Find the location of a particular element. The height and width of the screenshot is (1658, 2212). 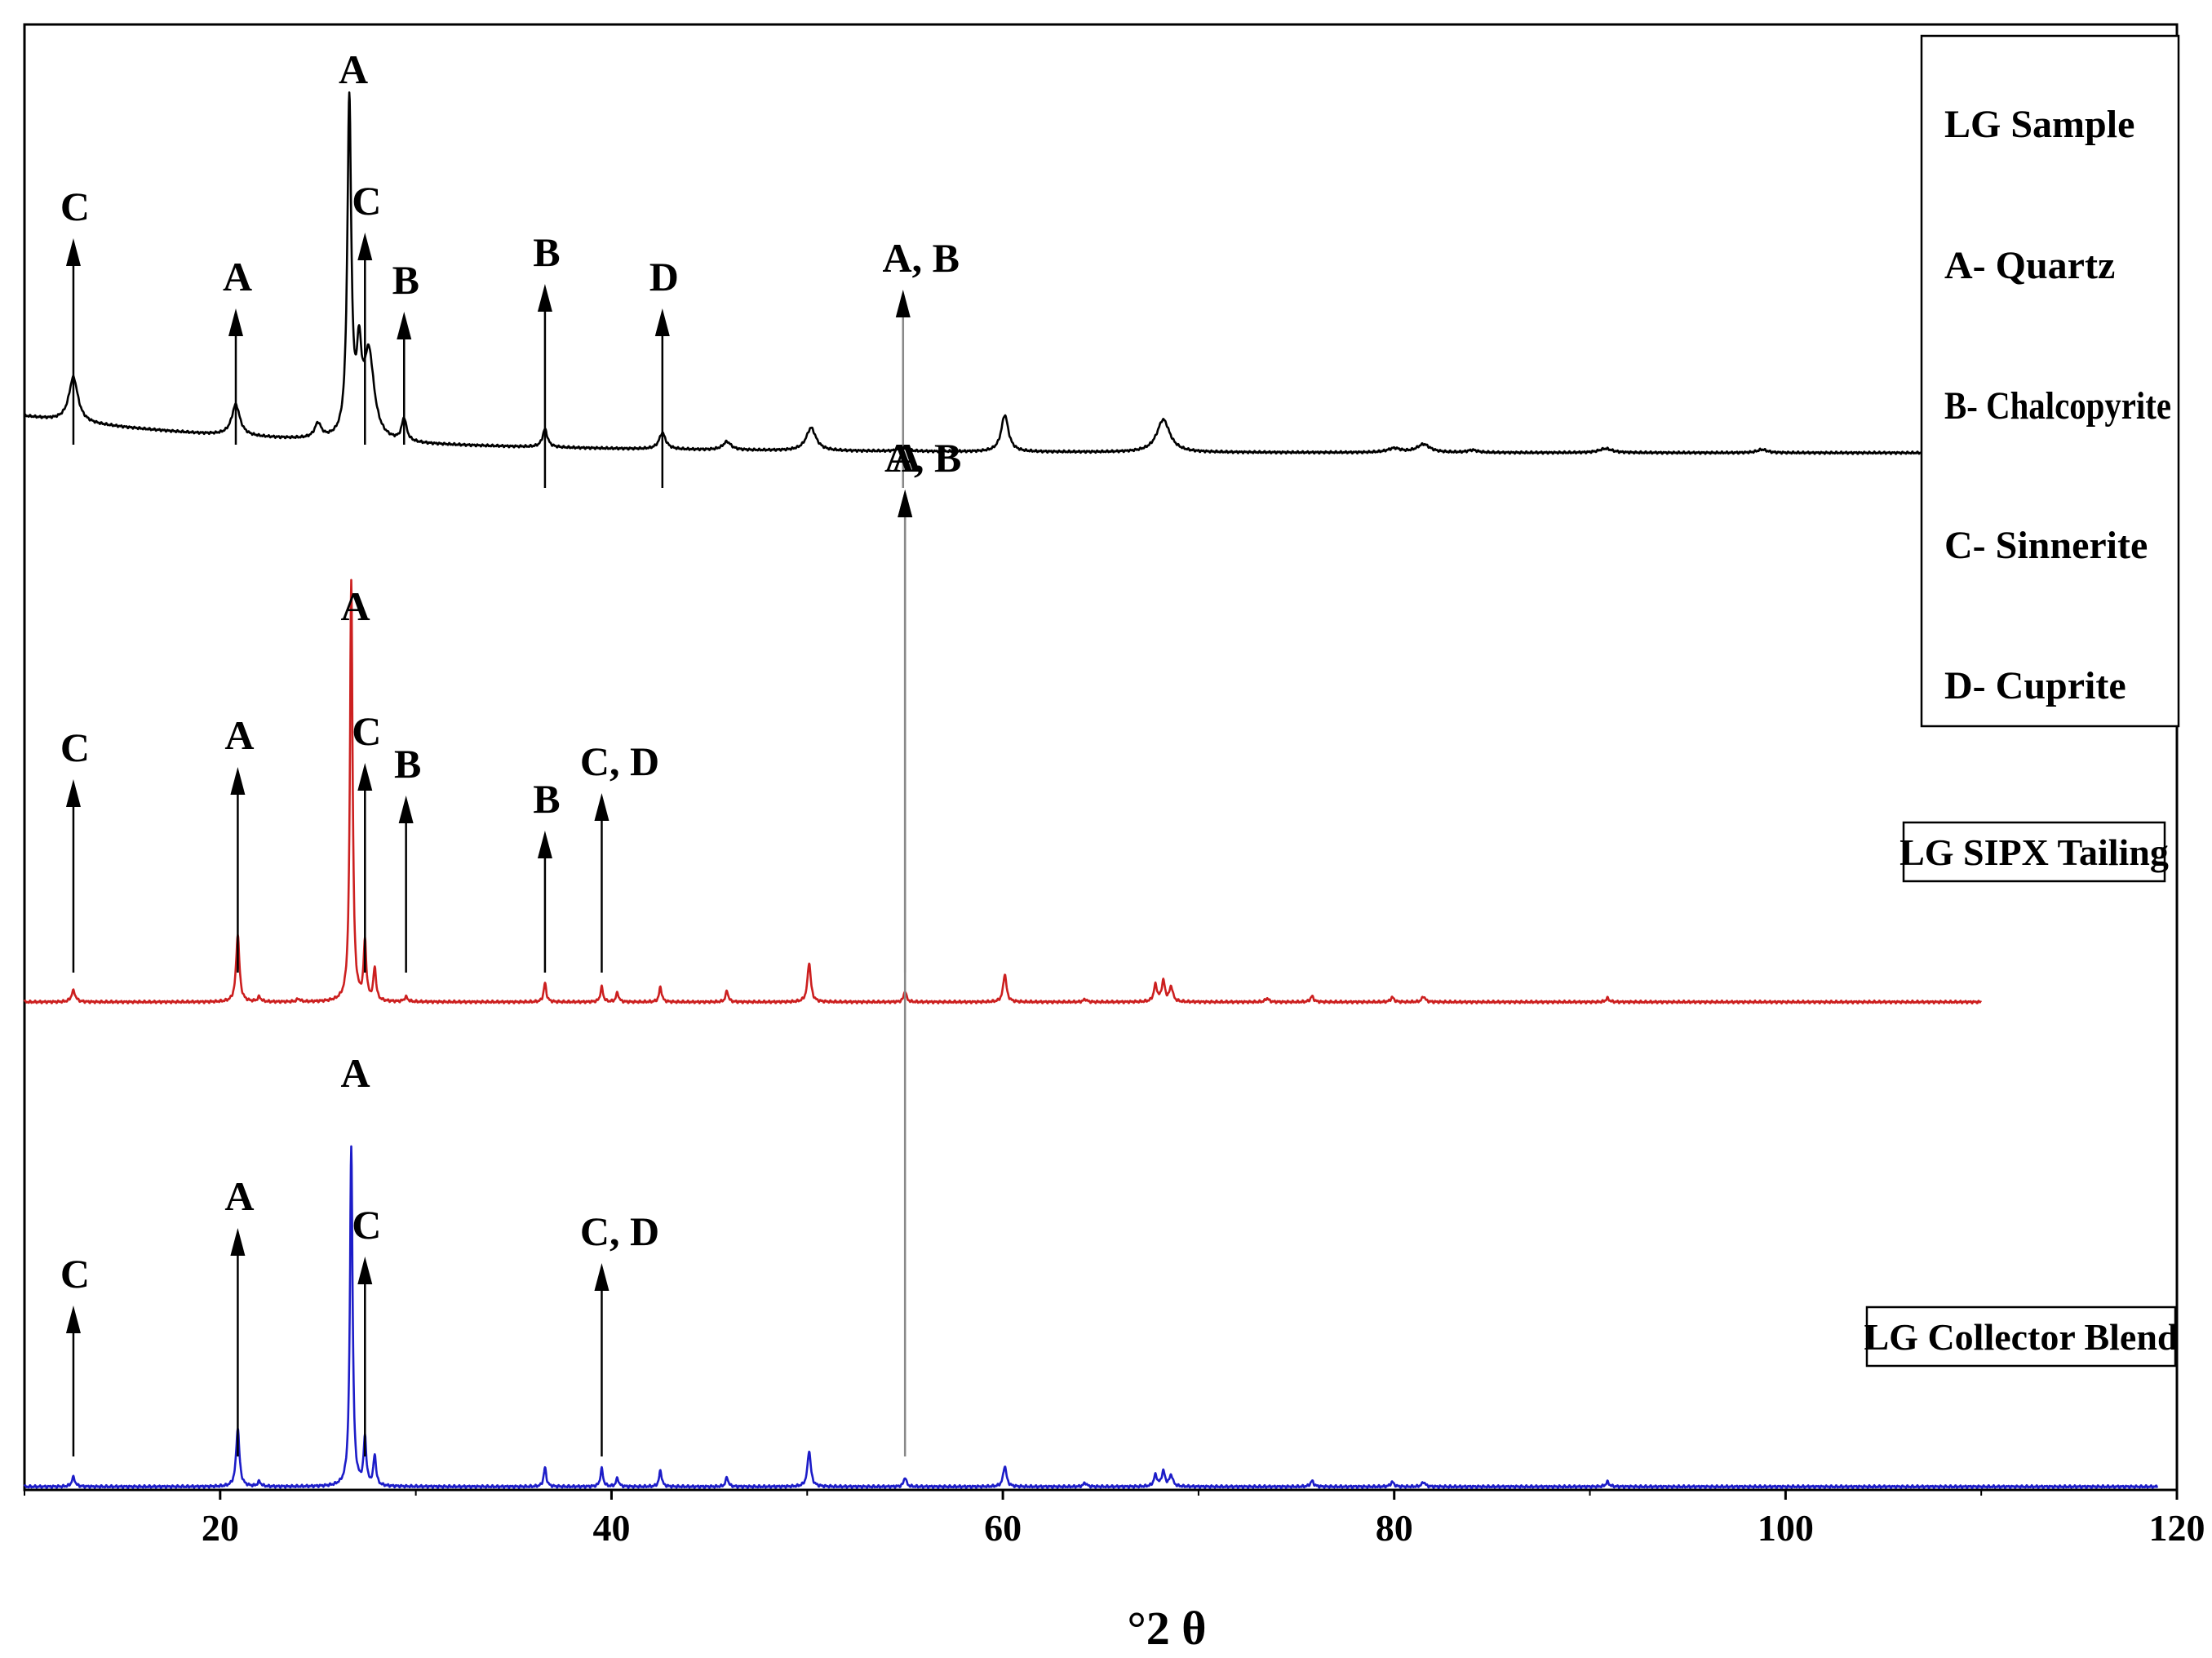

x-tick-label: 60 is located at coordinates (1003, 1528).